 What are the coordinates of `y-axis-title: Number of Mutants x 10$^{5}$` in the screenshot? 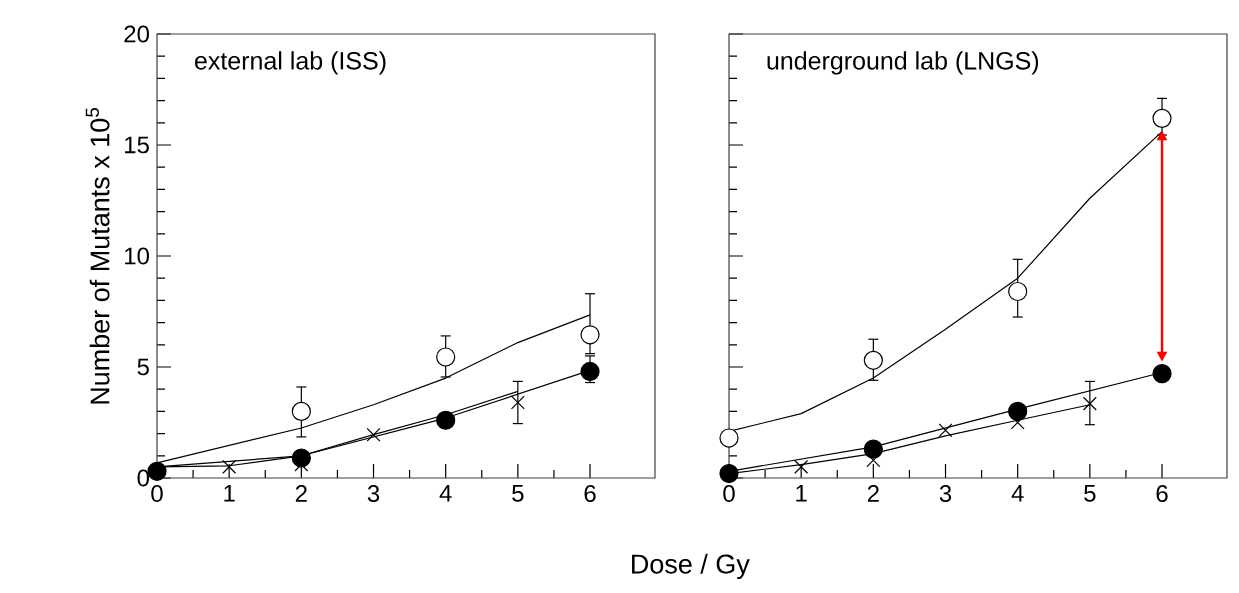 It's located at (97, 255).